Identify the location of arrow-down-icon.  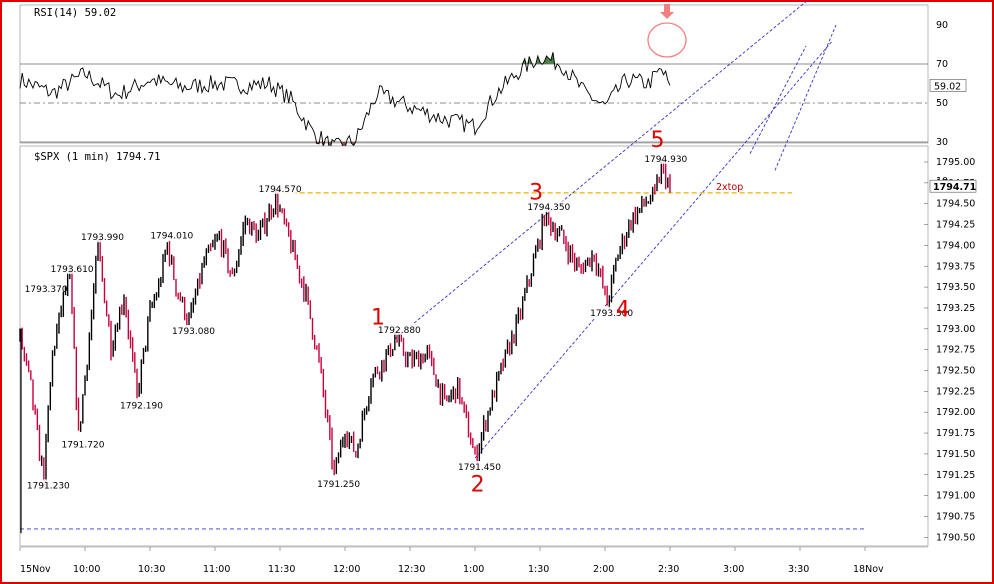
(667, 11).